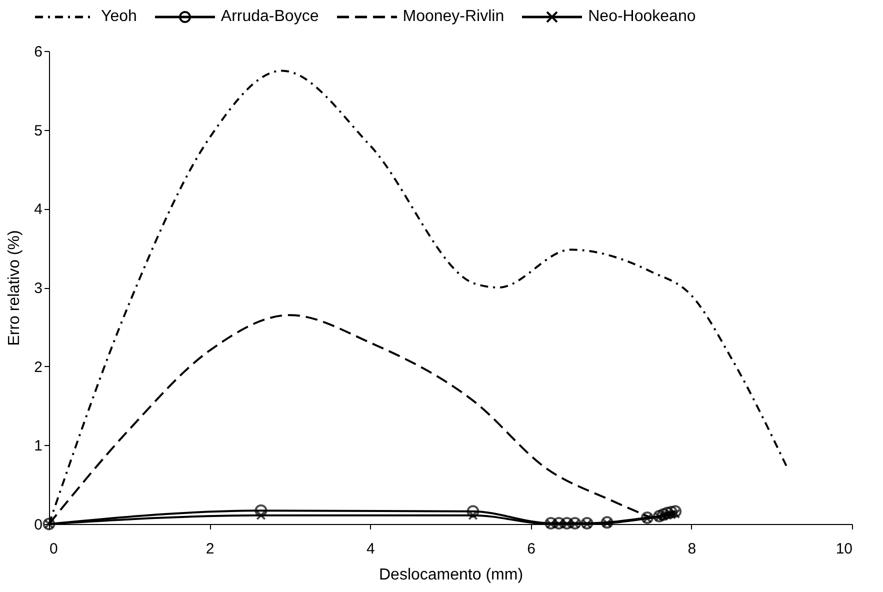 This screenshot has height=592, width=883. What do you see at coordinates (119, 17) in the screenshot?
I see `legend-label: Yeoh` at bounding box center [119, 17].